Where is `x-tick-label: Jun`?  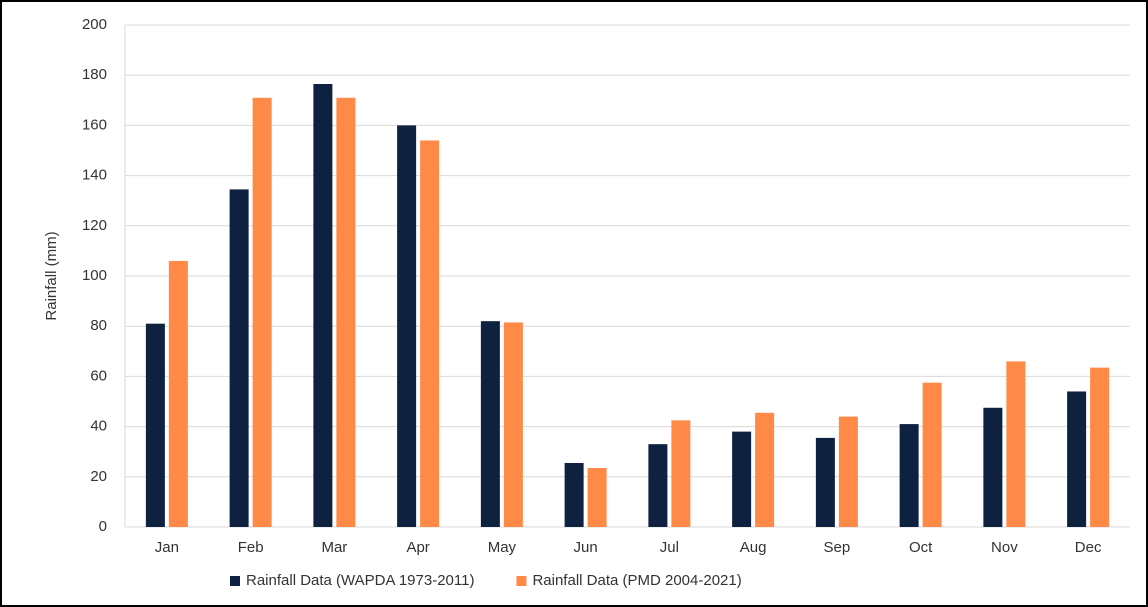
x-tick-label: Jun is located at coordinates (586, 547).